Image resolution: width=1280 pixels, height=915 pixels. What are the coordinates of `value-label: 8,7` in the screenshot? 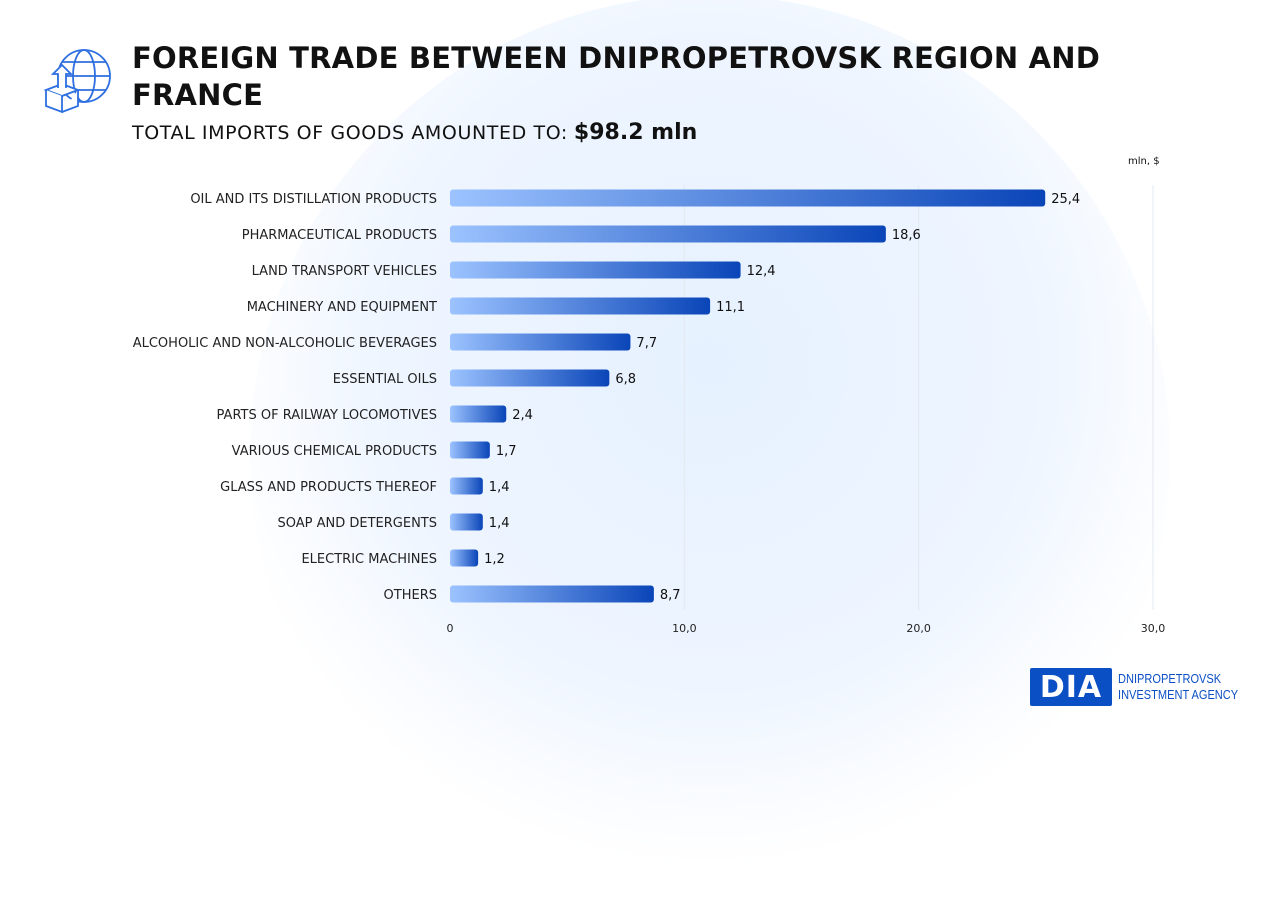 It's located at (670, 595).